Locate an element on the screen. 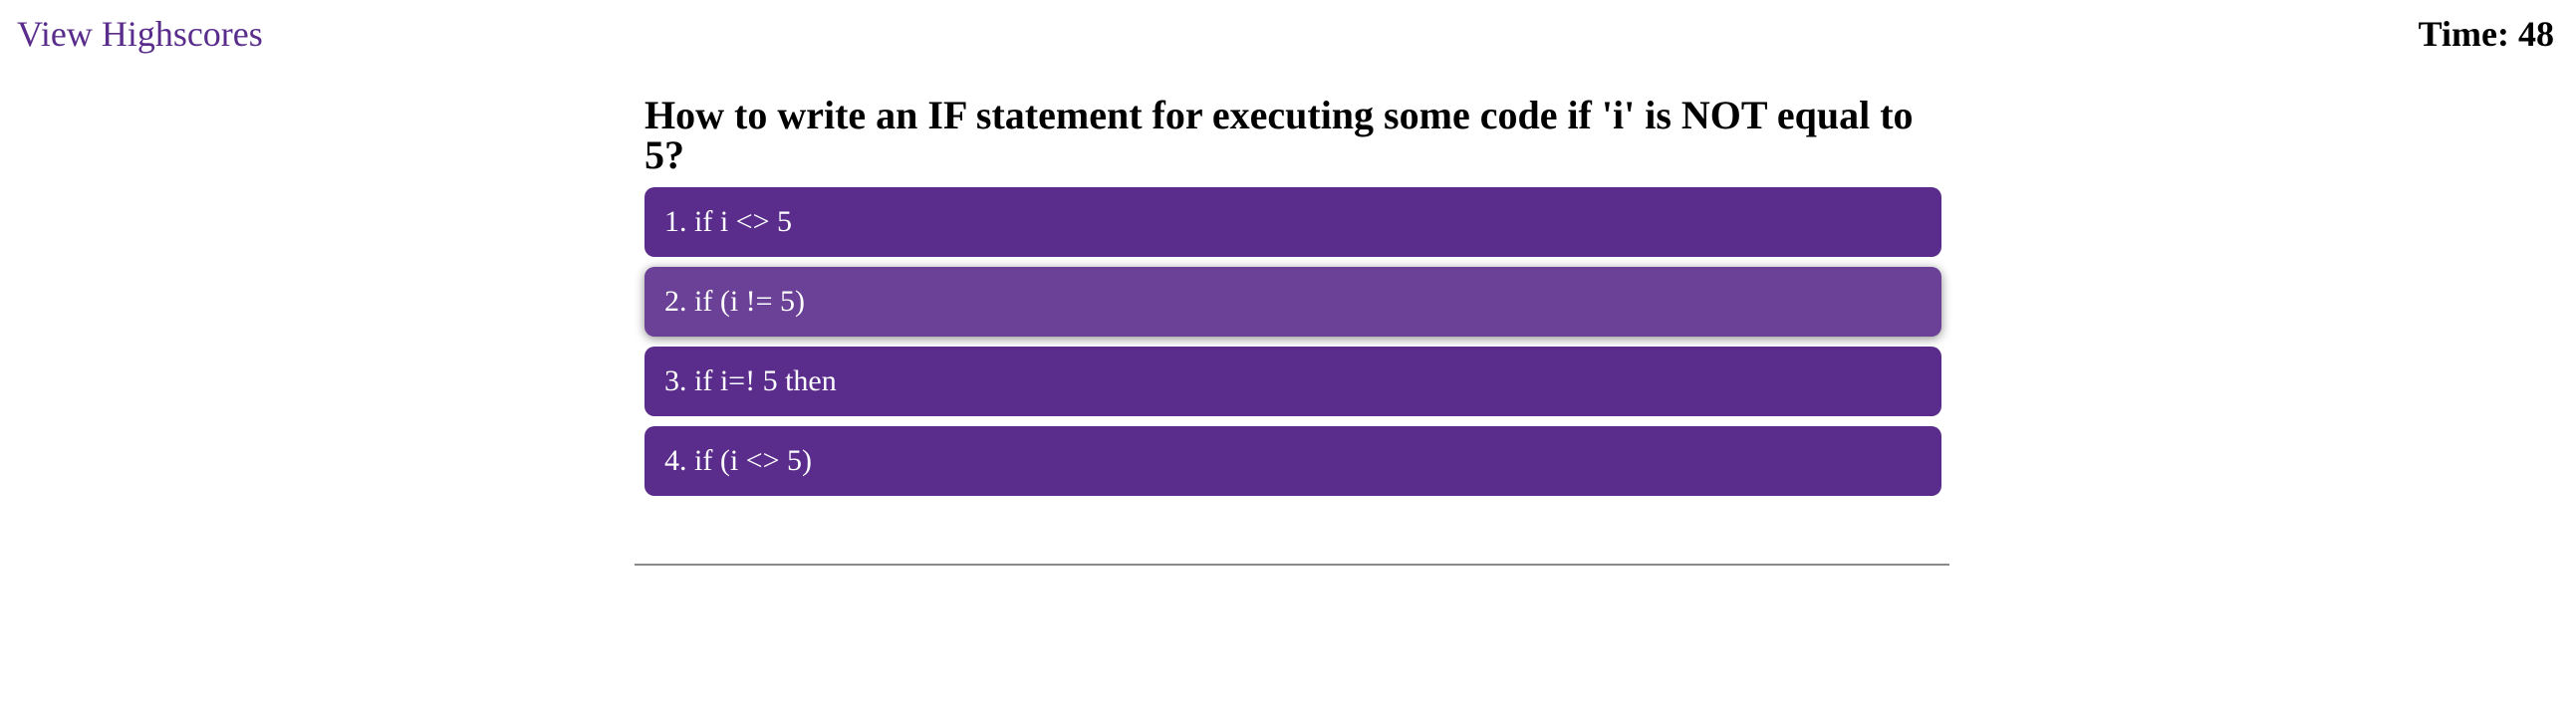 Image resolution: width=2576 pixels, height=707 pixels. answer-choice-1: 1. if i <> 5 is located at coordinates (1292, 222).